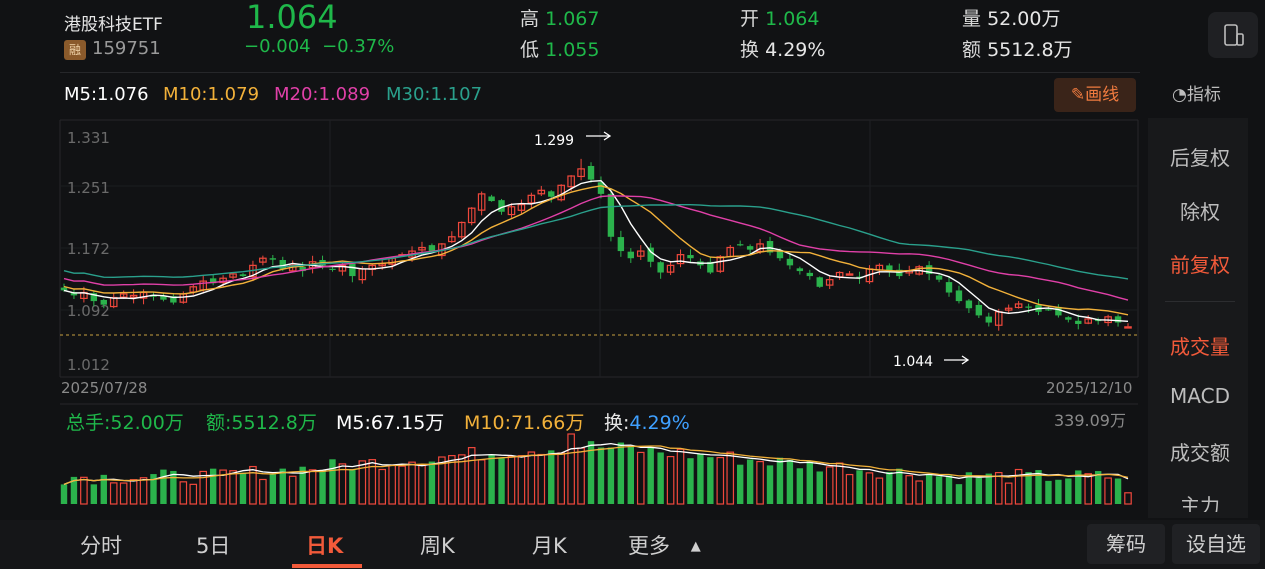 The image size is (1265, 569). I want to click on side-item-post-adjust: 后复权, so click(1200, 158).